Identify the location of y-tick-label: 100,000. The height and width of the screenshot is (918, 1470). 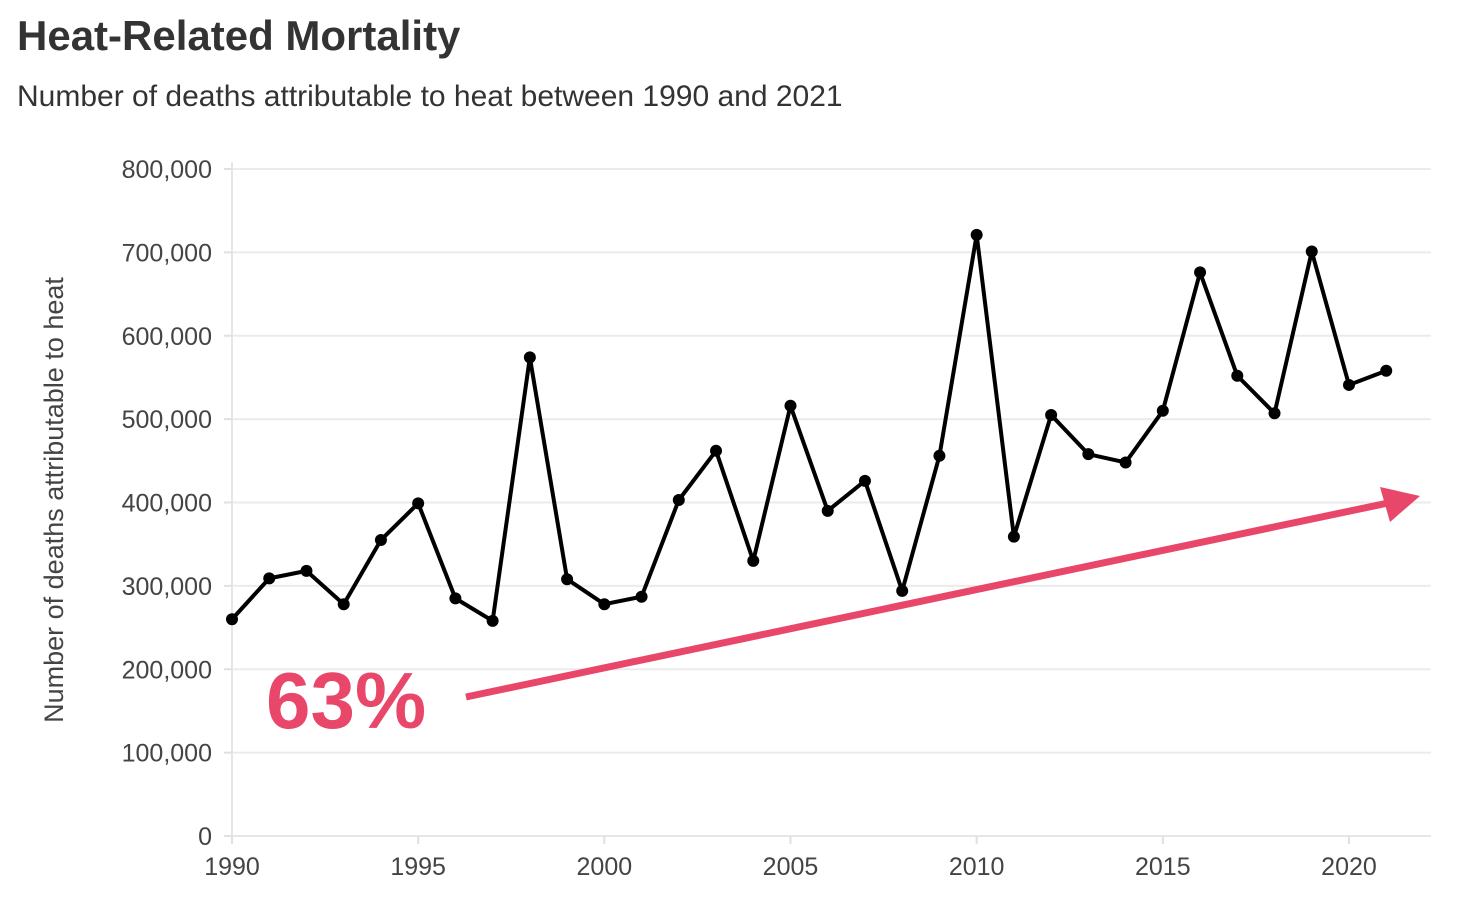
(167, 754).